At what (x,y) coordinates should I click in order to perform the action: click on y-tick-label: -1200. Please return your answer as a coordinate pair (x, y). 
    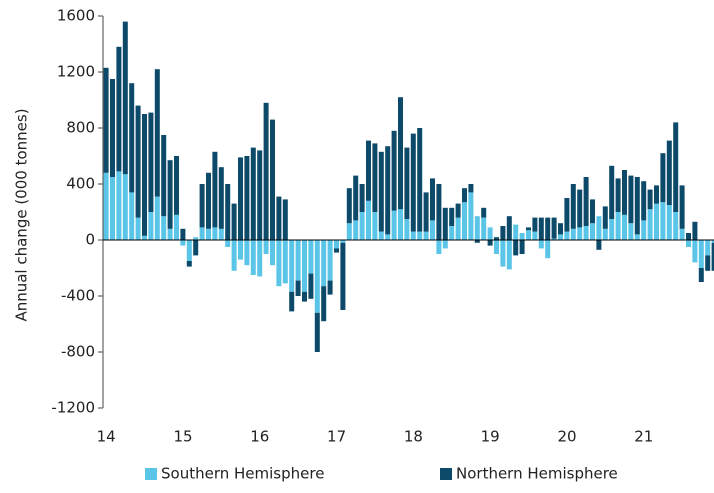
    Looking at the image, I should click on (73, 408).